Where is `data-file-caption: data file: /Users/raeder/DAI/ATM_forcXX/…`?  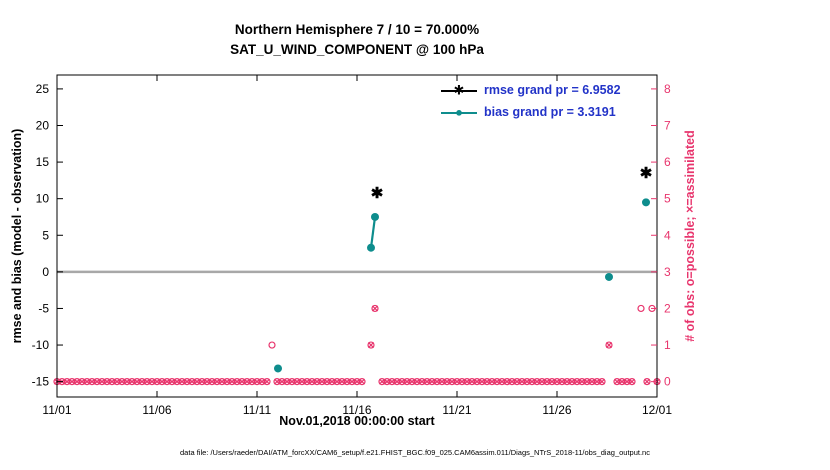 data-file-caption: data file: /Users/raeder/DAI/ATM_forcXX/… is located at coordinates (415, 452).